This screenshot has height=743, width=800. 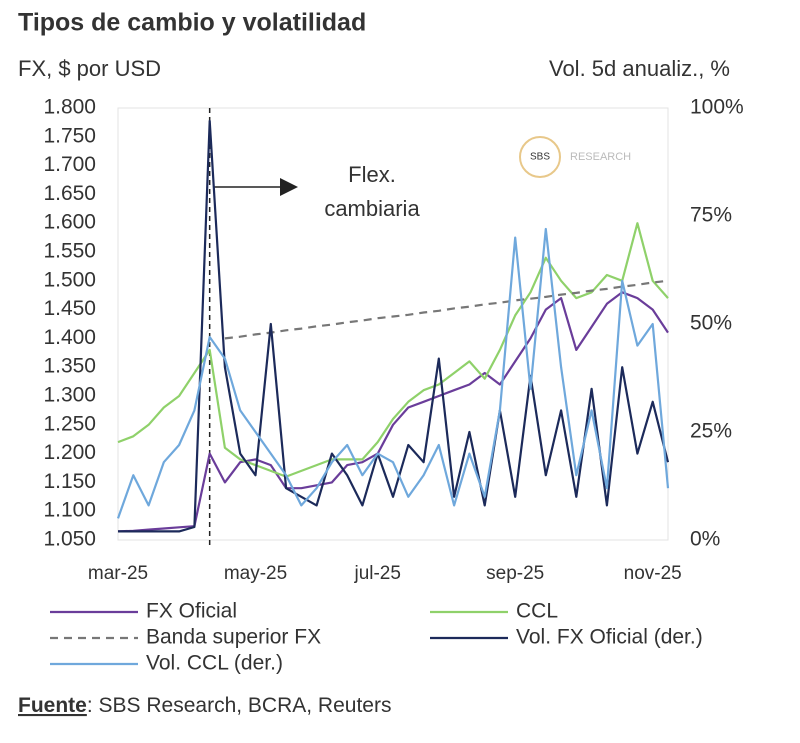 I want to click on logo-text: SBS, so click(x=540, y=157).